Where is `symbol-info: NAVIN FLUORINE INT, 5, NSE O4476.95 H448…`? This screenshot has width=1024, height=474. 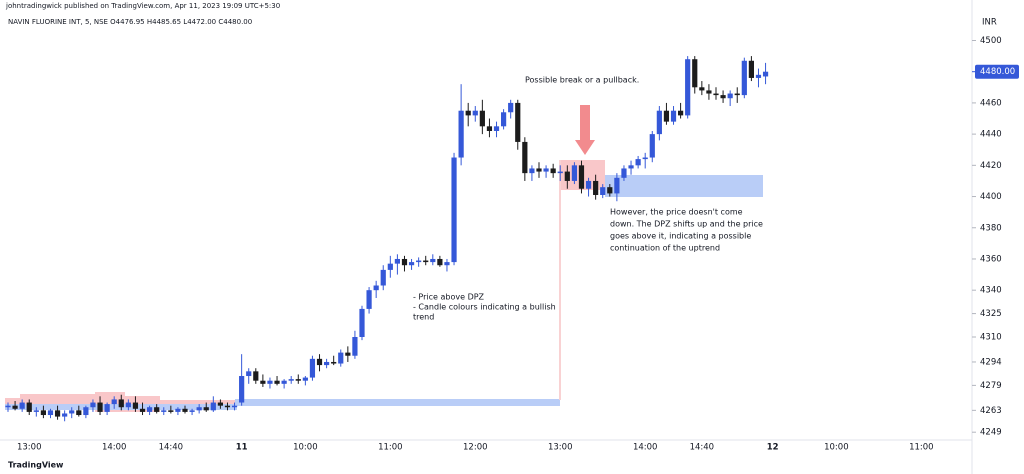
symbol-info: NAVIN FLUORINE INT, 5, NSE O4476.95 H448… is located at coordinates (130, 22).